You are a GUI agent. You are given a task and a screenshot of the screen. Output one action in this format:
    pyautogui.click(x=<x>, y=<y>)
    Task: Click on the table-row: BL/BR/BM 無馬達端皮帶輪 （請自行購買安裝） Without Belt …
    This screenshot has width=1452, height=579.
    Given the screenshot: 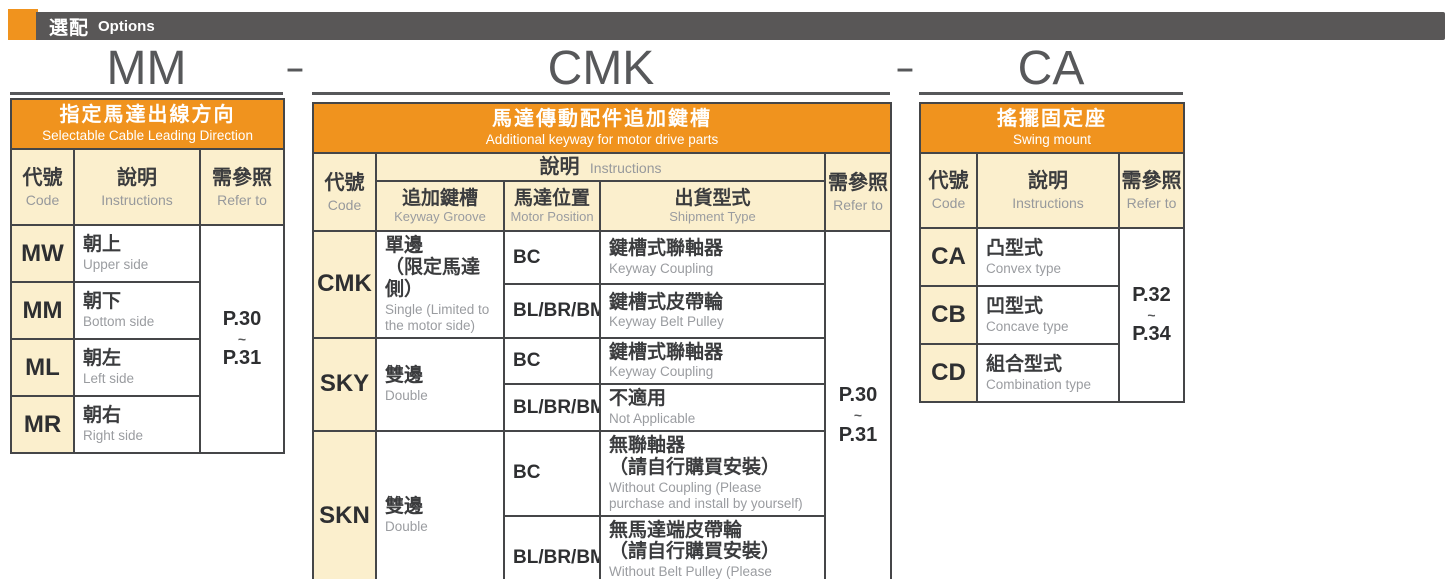 What is the action you would take?
    pyautogui.click(x=602, y=546)
    